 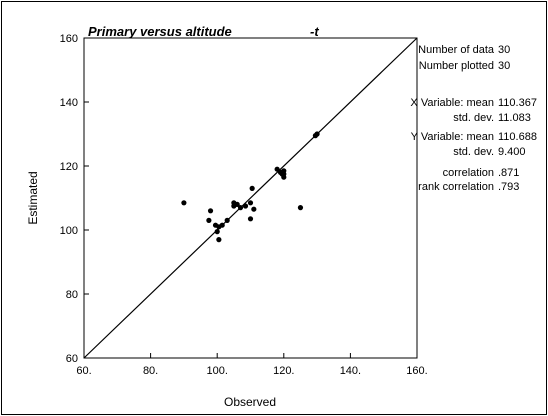 What do you see at coordinates (452, 137) in the screenshot?
I see `stat-label: Y Variable: mean` at bounding box center [452, 137].